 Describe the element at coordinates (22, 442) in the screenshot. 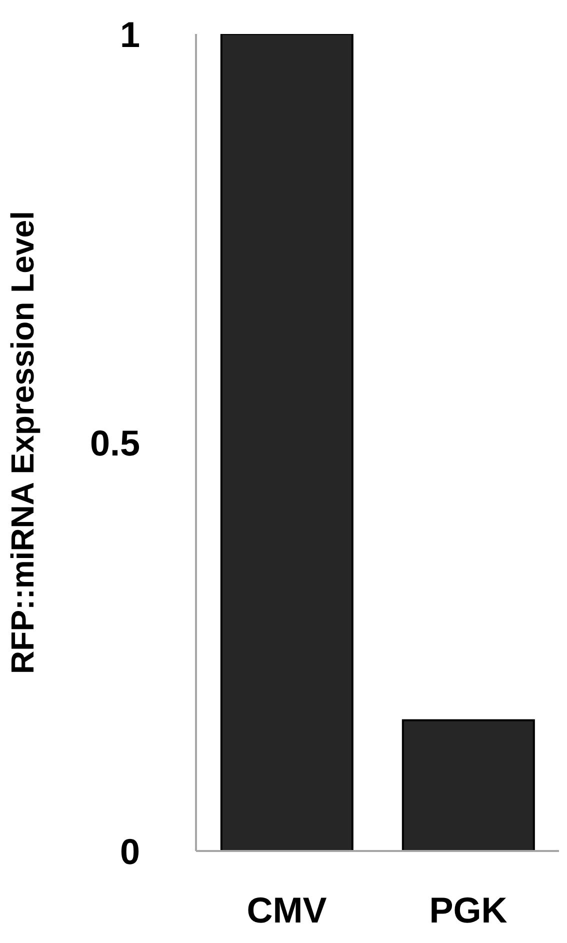

I see `y-axis-title: RFP::miRNA Expression Level` at that location.